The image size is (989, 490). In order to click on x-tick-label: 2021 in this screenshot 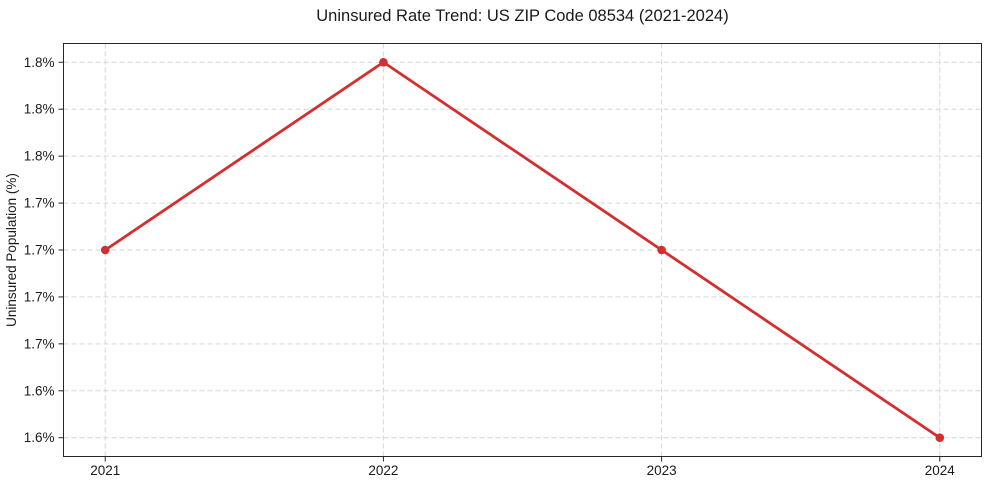, I will do `click(105, 470)`.